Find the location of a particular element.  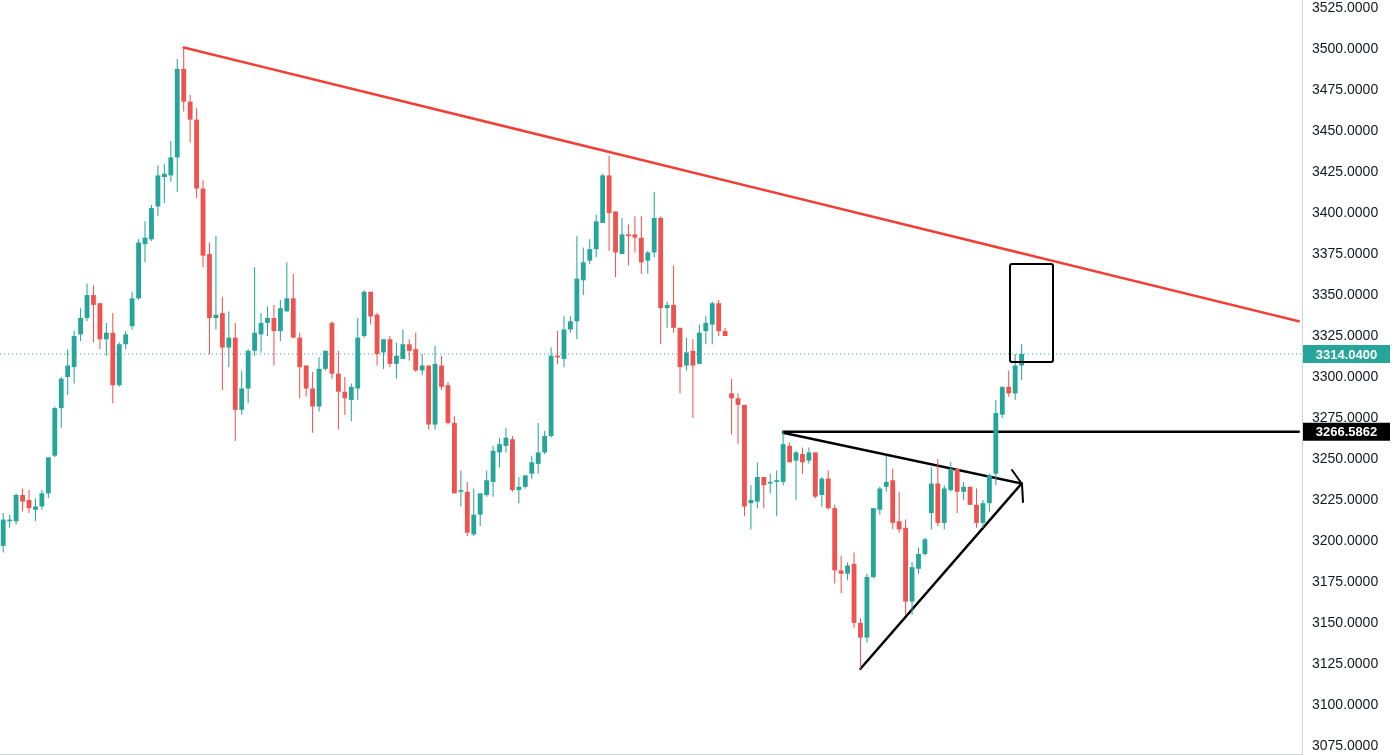

y-tick-label: 3200.0000 is located at coordinates (1345, 539).